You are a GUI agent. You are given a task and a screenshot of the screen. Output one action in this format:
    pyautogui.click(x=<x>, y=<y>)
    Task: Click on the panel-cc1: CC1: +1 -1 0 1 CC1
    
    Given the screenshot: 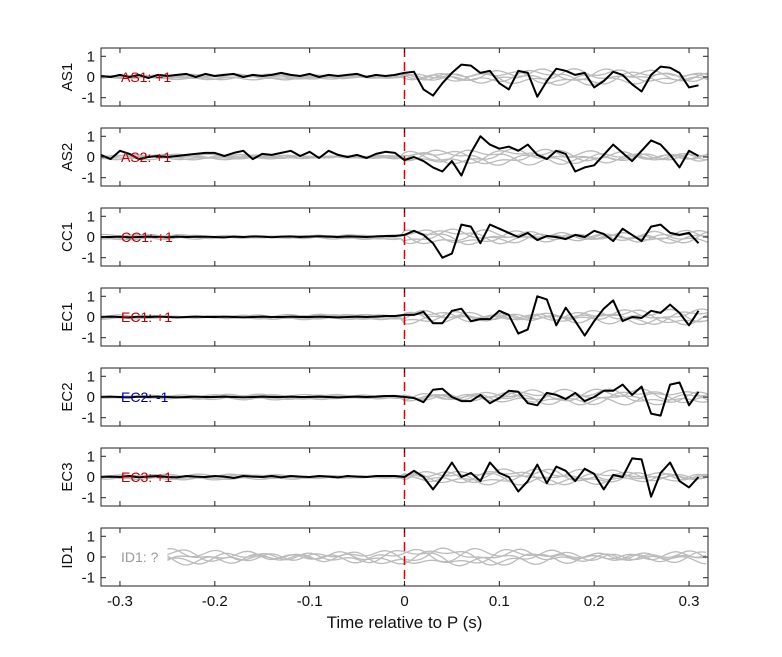 What is the action you would take?
    pyautogui.click(x=384, y=237)
    